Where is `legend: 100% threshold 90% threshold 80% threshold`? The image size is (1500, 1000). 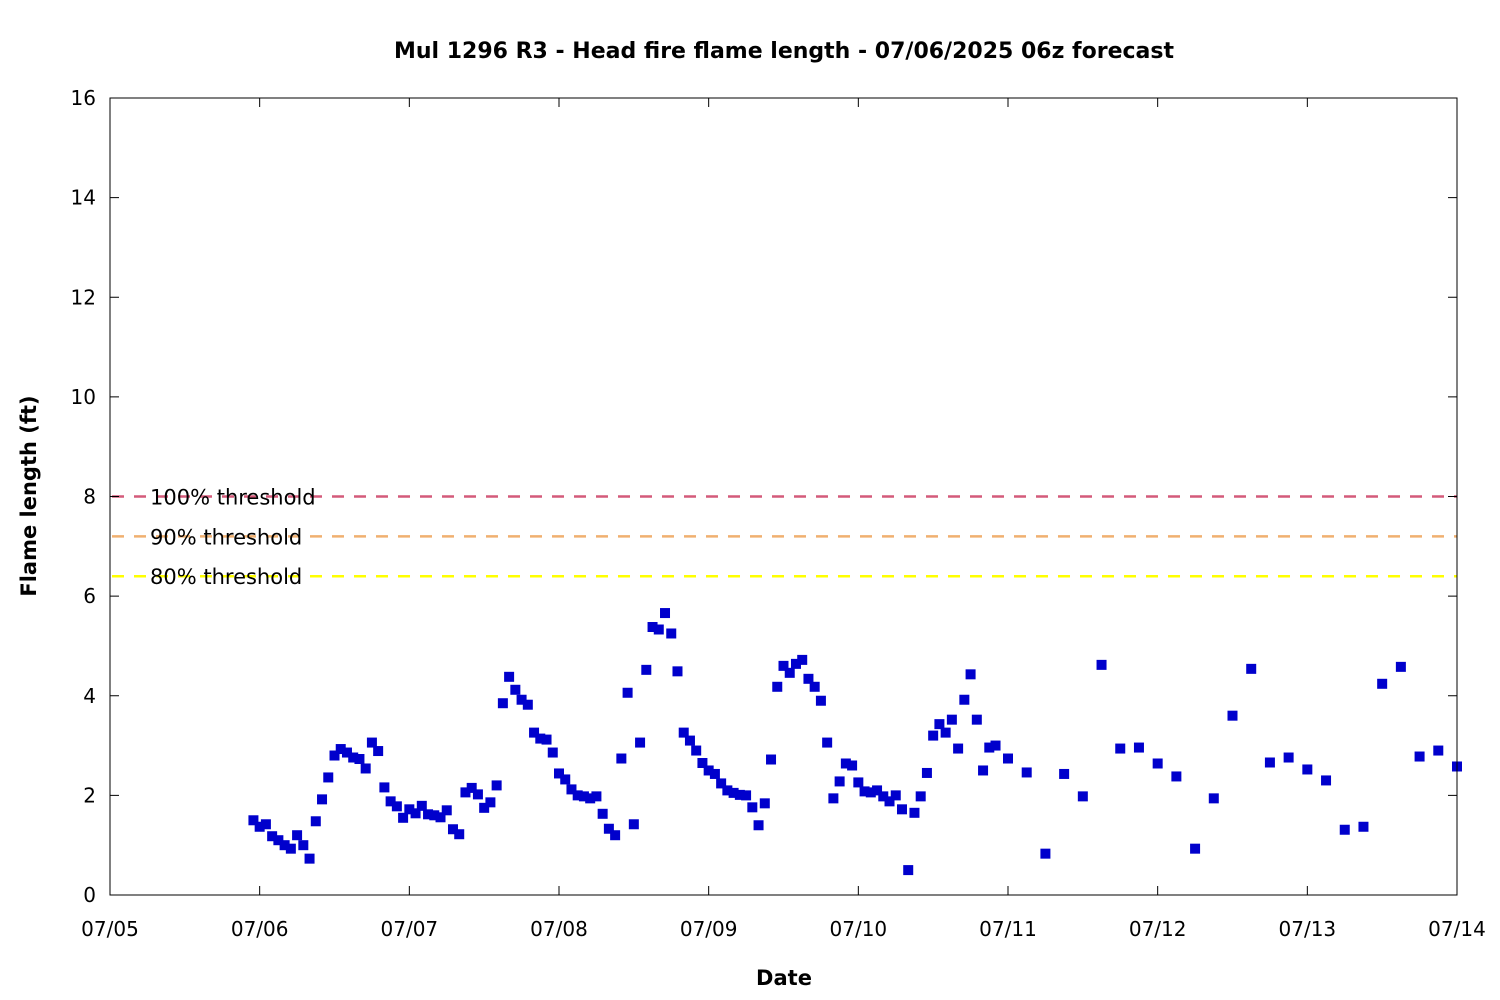
legend: 100% threshold 90% threshold 80% threshold is located at coordinates (233, 538).